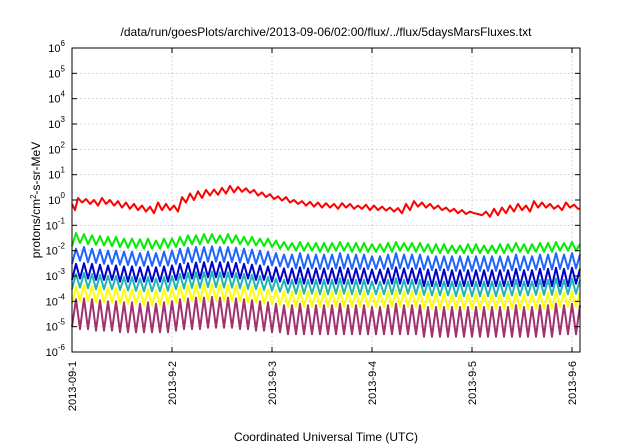 This screenshot has height=448, width=640. I want to click on y-tick-label: 10³, so click(56, 123).